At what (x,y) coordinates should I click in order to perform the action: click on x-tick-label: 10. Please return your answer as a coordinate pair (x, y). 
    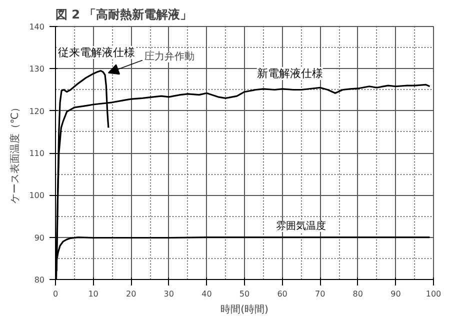
    Looking at the image, I should click on (93, 294).